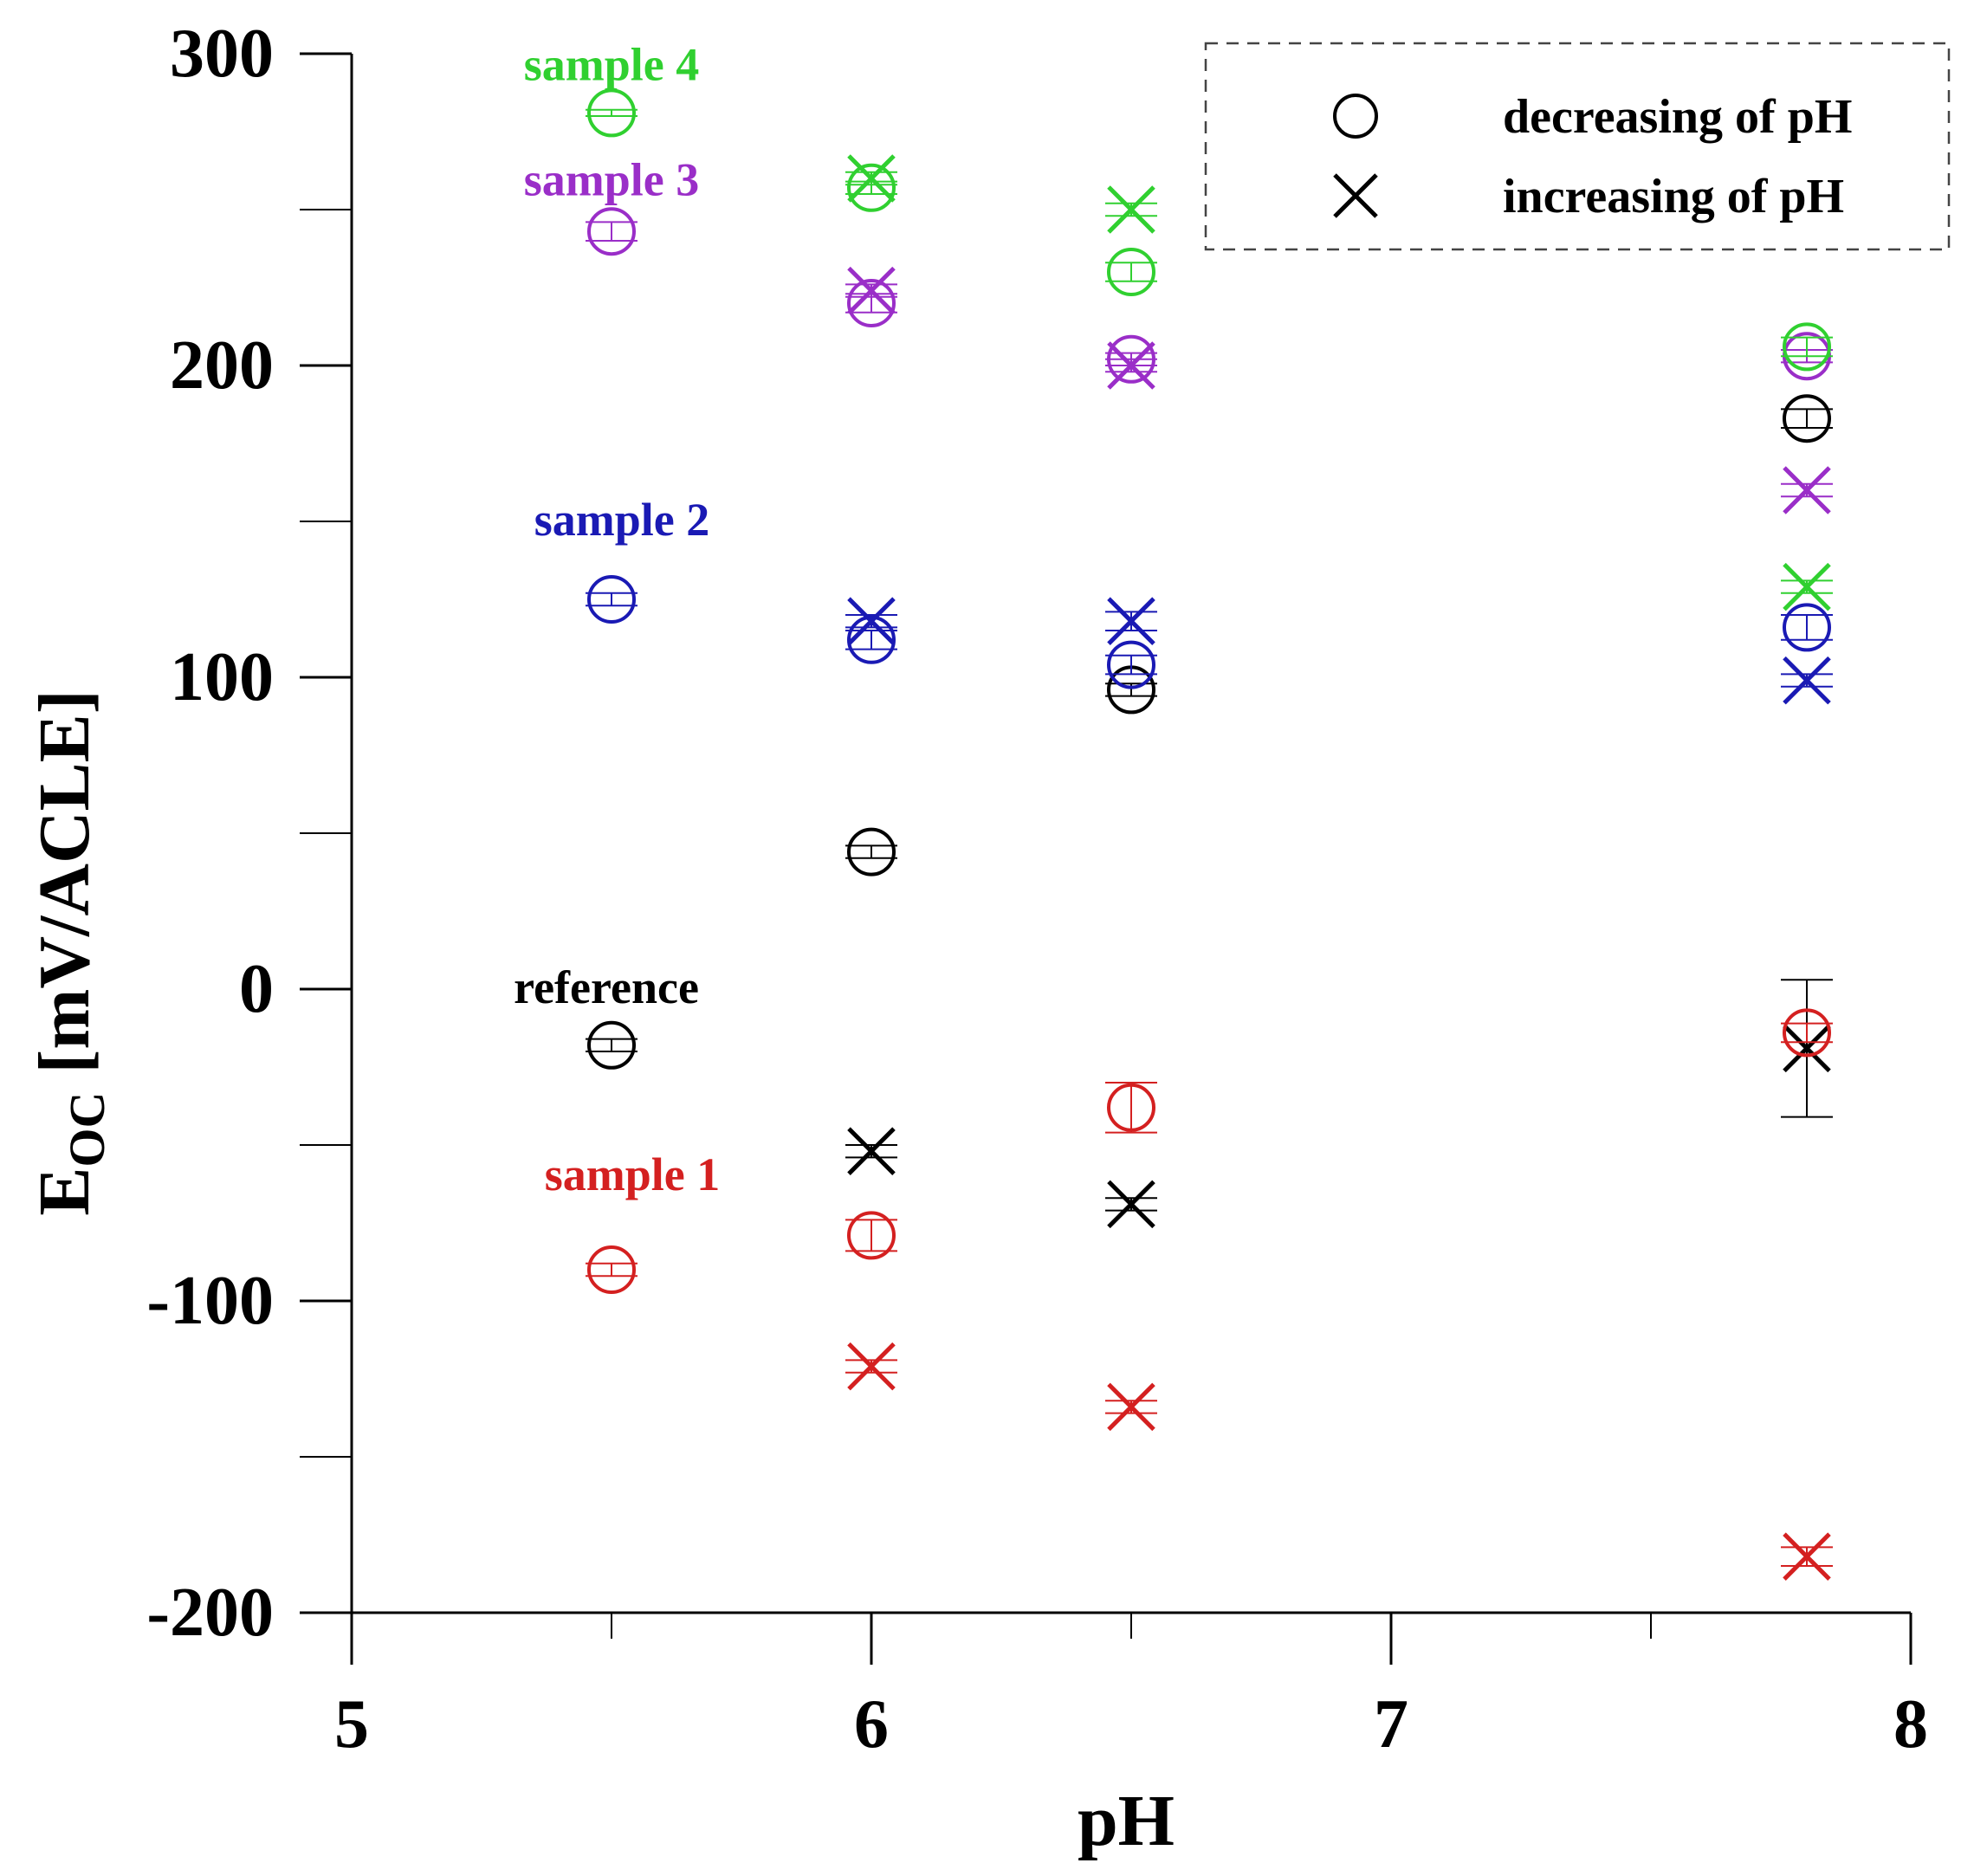 This screenshot has height=1876, width=1961. I want to click on y-axis-title-subscript: OC, so click(87, 1130).